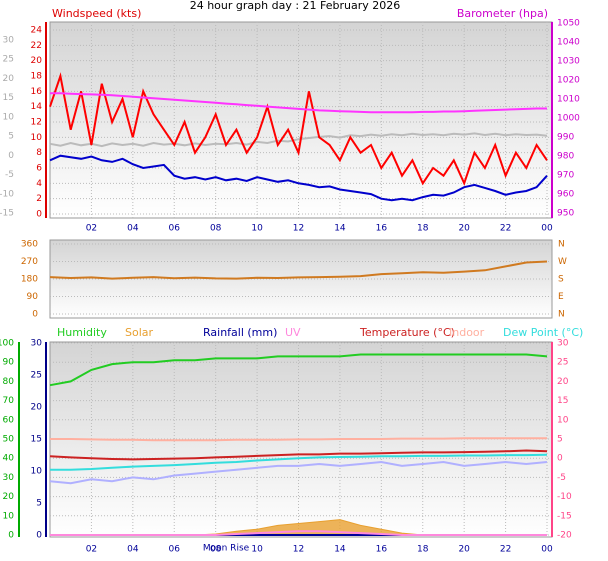 Image resolution: width=608 pixels, height=561 pixels. Describe the element at coordinates (37, 344) in the screenshot. I see `y2-tick-label: 30` at that location.